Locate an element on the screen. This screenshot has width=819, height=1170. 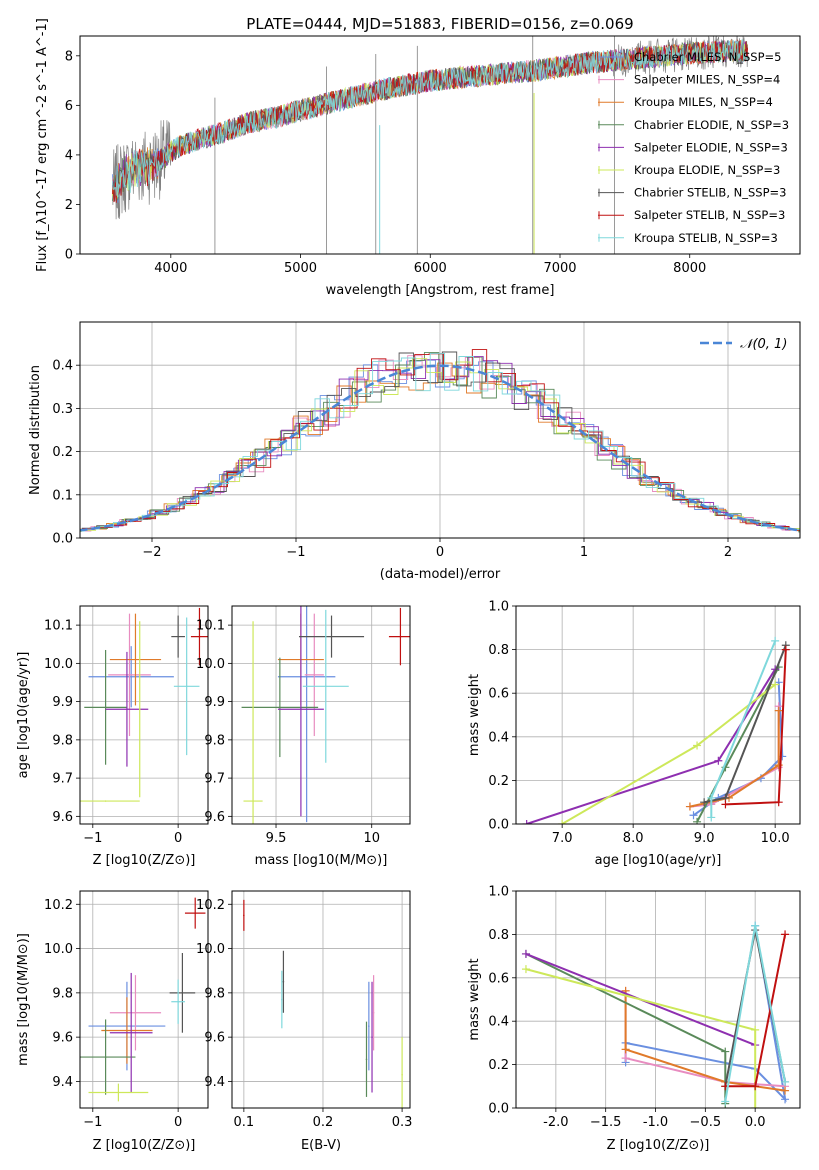
legend-label: Salpeter ELODIE, N_SSP=3 is located at coordinates (711, 147).